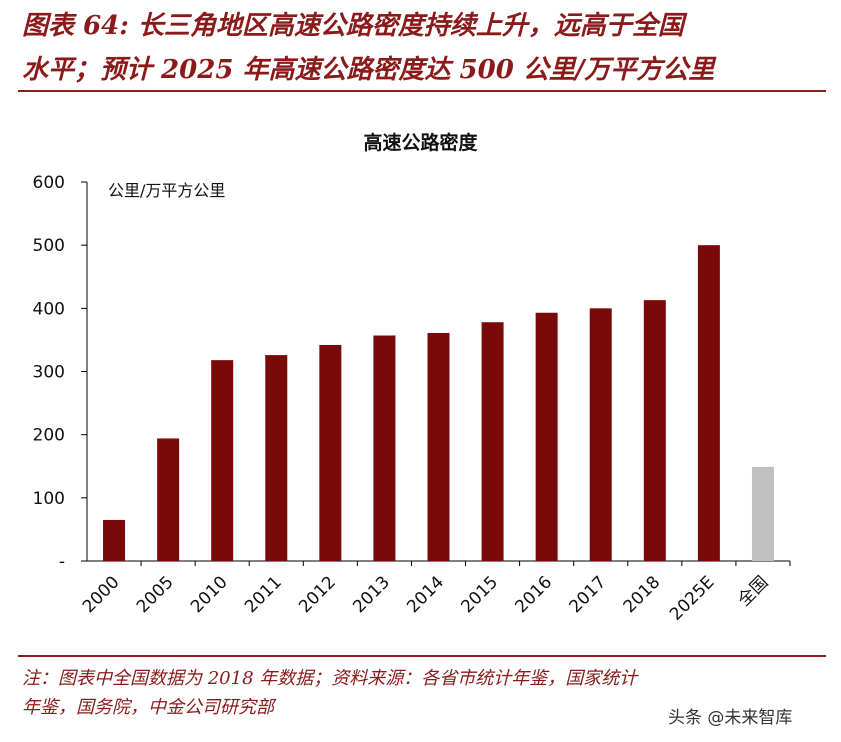  Describe the element at coordinates (49, 309) in the screenshot. I see `y-tick-label: 400` at that location.